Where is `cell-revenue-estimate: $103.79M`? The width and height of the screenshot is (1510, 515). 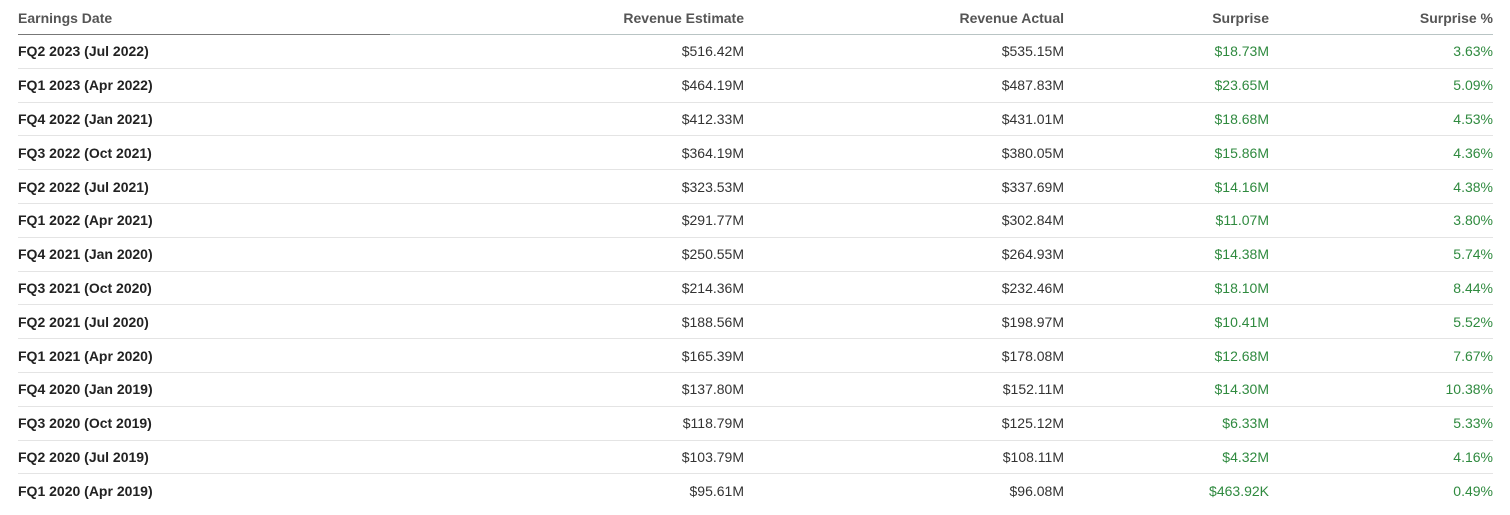 cell-revenue-estimate: $103.79M is located at coordinates (712, 456).